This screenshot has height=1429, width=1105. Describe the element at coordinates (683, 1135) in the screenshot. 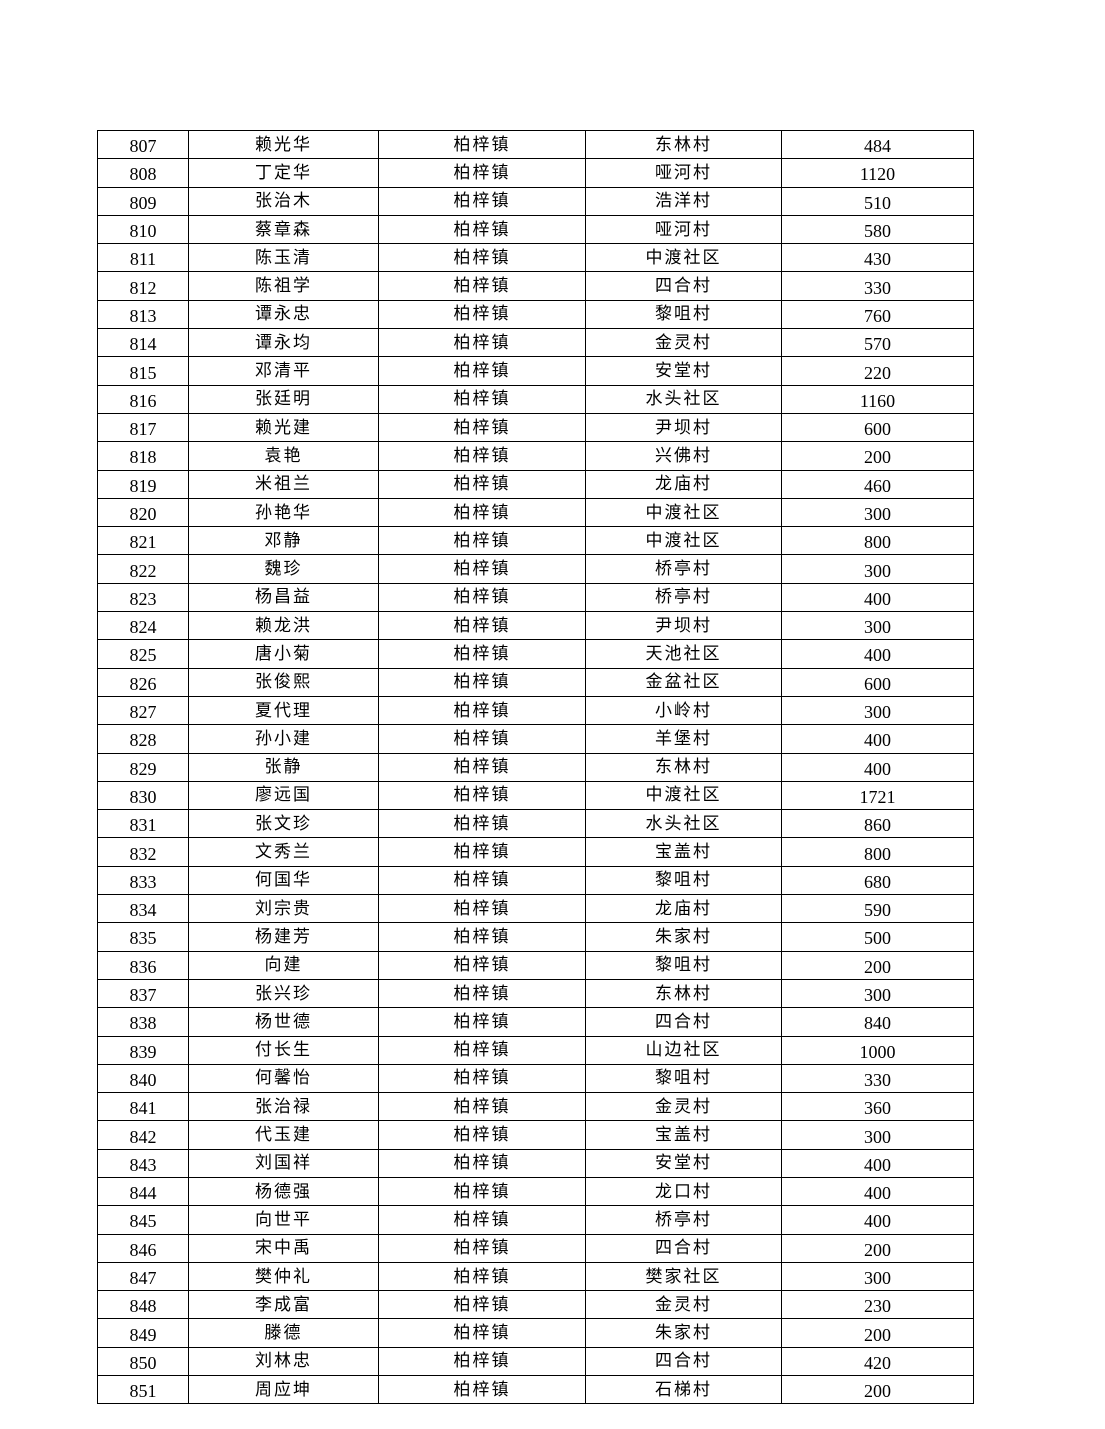

I see `village-cell: 宝盖村` at that location.